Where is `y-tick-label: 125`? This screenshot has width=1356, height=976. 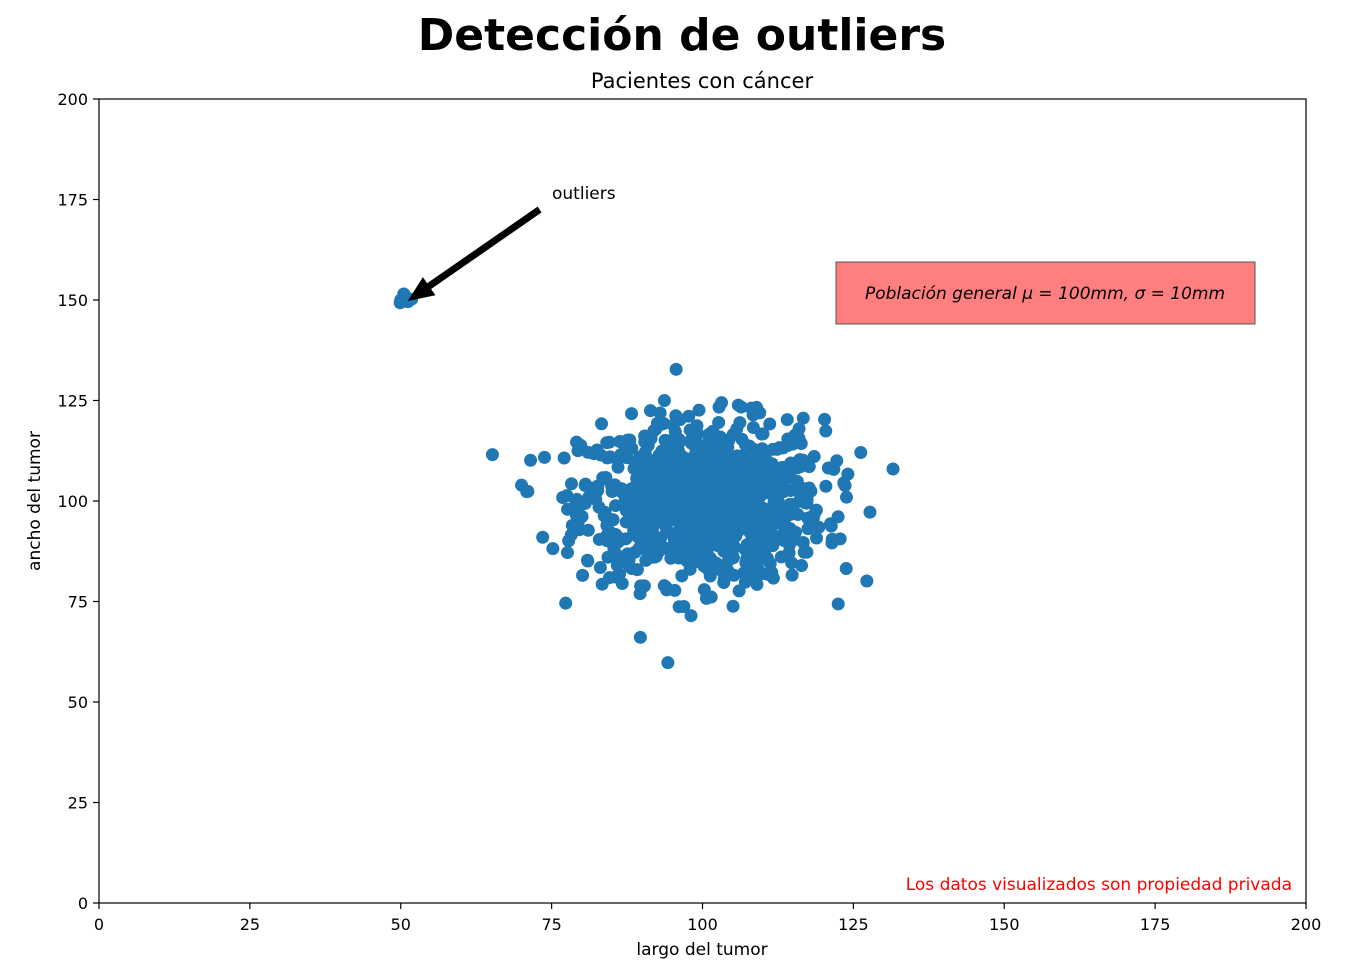 y-tick-label: 125 is located at coordinates (72, 401).